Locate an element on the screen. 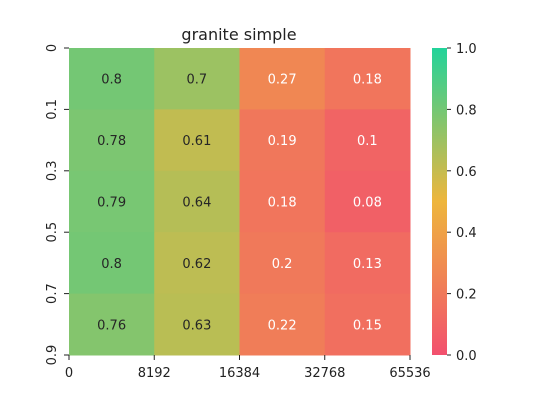  cell-value-label: 0.13 is located at coordinates (367, 264).